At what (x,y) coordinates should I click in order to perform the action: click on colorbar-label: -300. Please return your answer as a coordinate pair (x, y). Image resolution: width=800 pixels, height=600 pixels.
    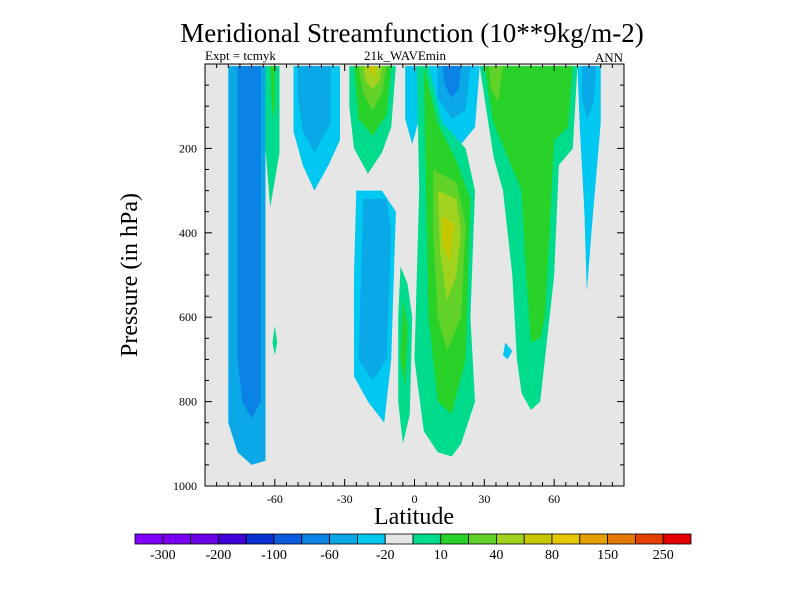
    Looking at the image, I should click on (163, 555).